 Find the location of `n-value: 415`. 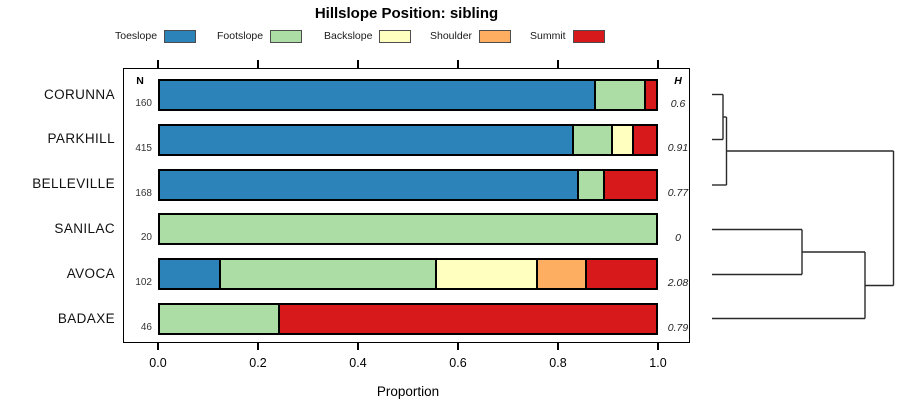

n-value: 415 is located at coordinates (143, 148).